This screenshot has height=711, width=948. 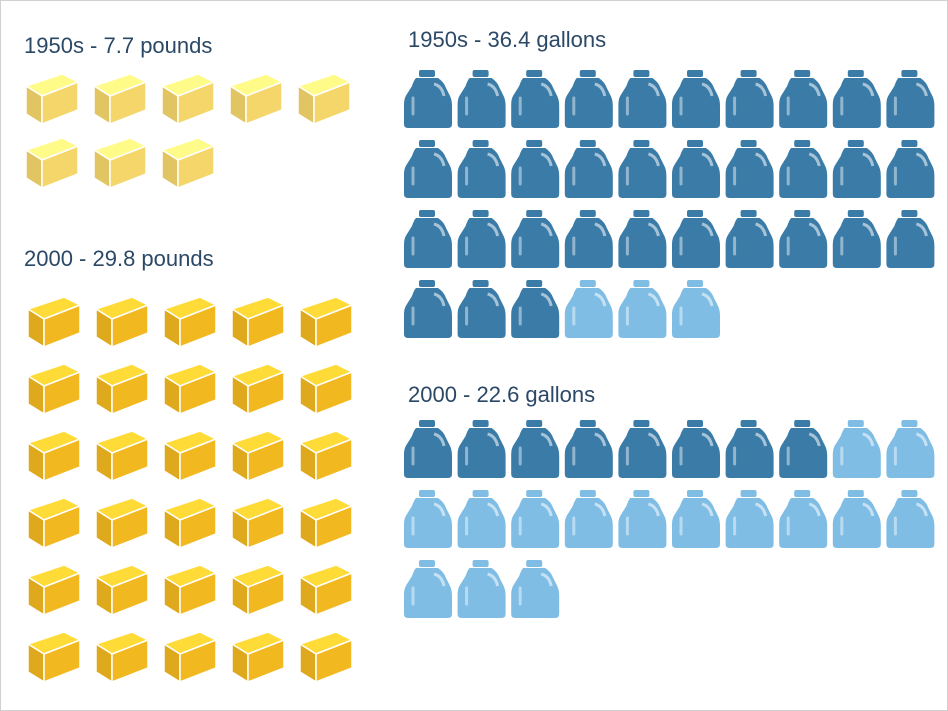 I want to click on panel-title: 2000 - 22.6 gallons, so click(x=501, y=394).